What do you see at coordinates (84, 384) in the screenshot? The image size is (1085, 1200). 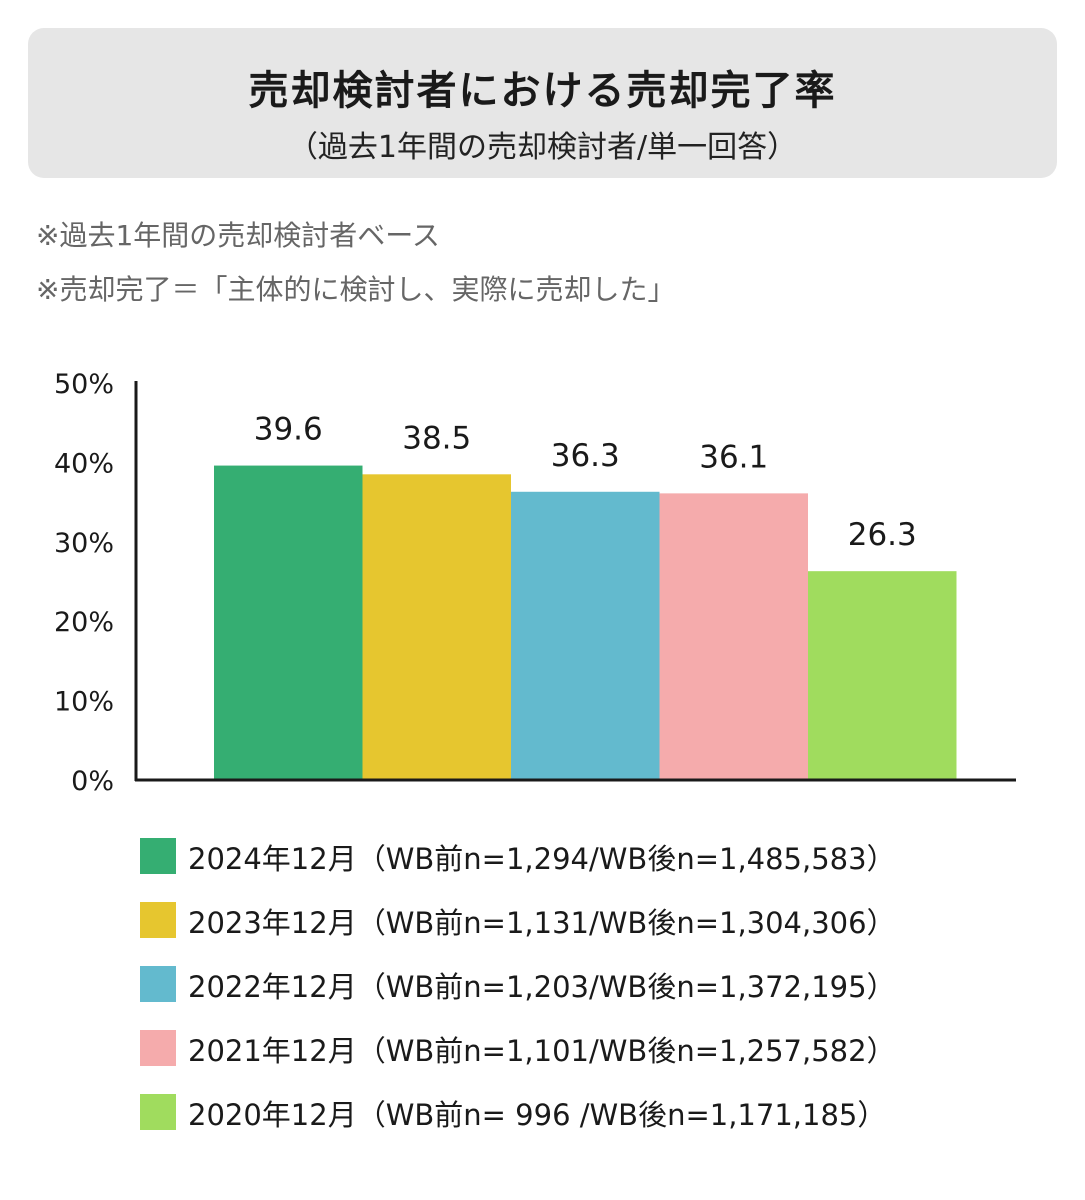 I see `y-tick-label: 50%` at bounding box center [84, 384].